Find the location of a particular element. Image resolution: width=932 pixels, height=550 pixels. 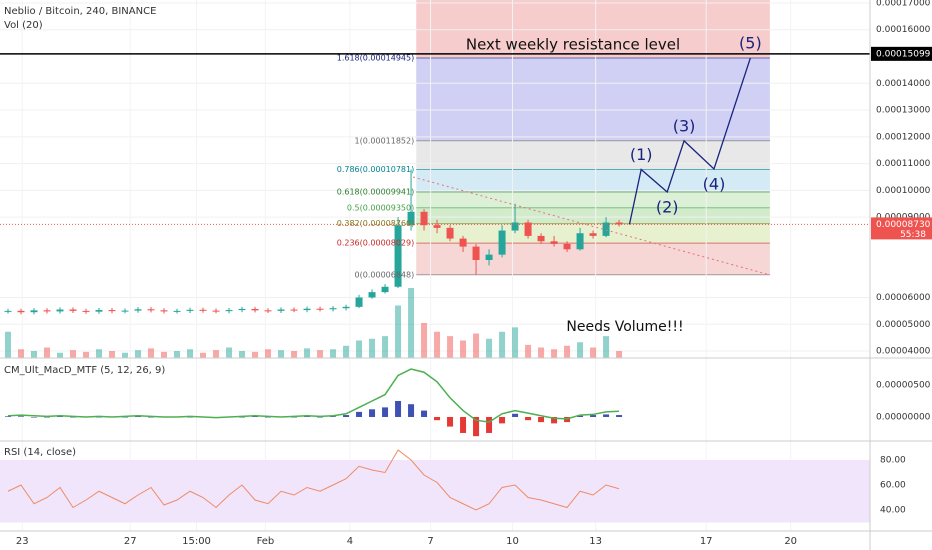

volume-note: Needs Volume!!! is located at coordinates (624, 327).